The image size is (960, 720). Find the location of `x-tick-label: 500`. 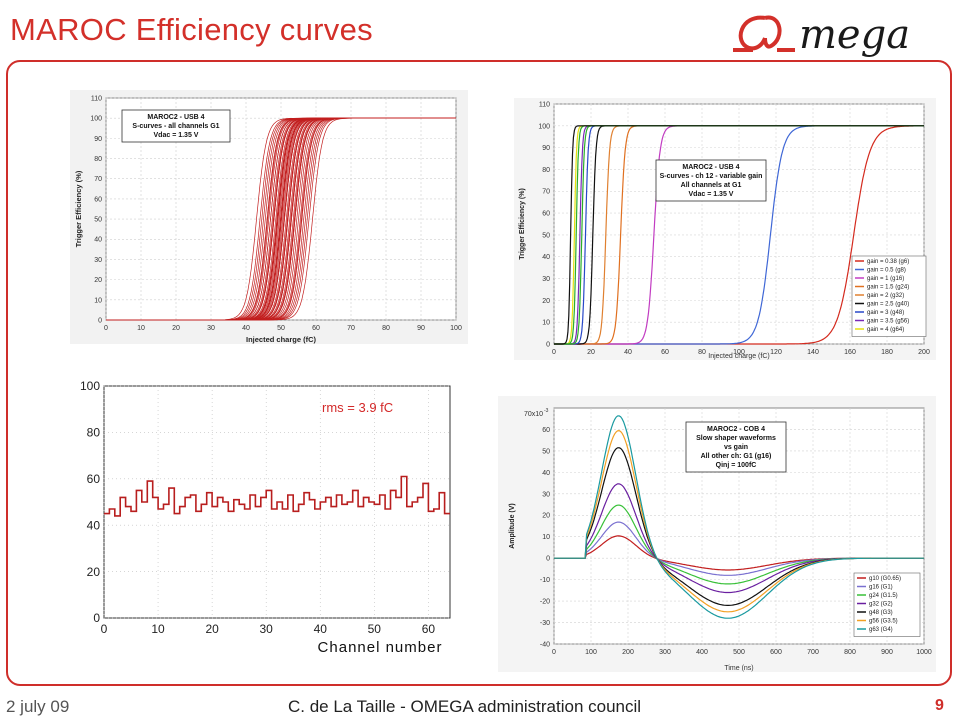

x-tick-label: 500 is located at coordinates (739, 652).